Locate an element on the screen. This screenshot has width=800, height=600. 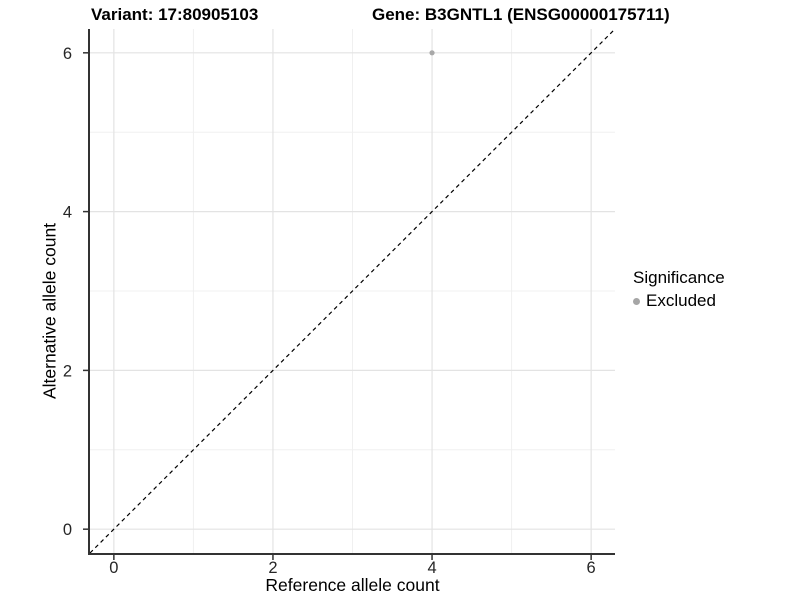
legend-item-excluded: Excluded is located at coordinates (679, 301).